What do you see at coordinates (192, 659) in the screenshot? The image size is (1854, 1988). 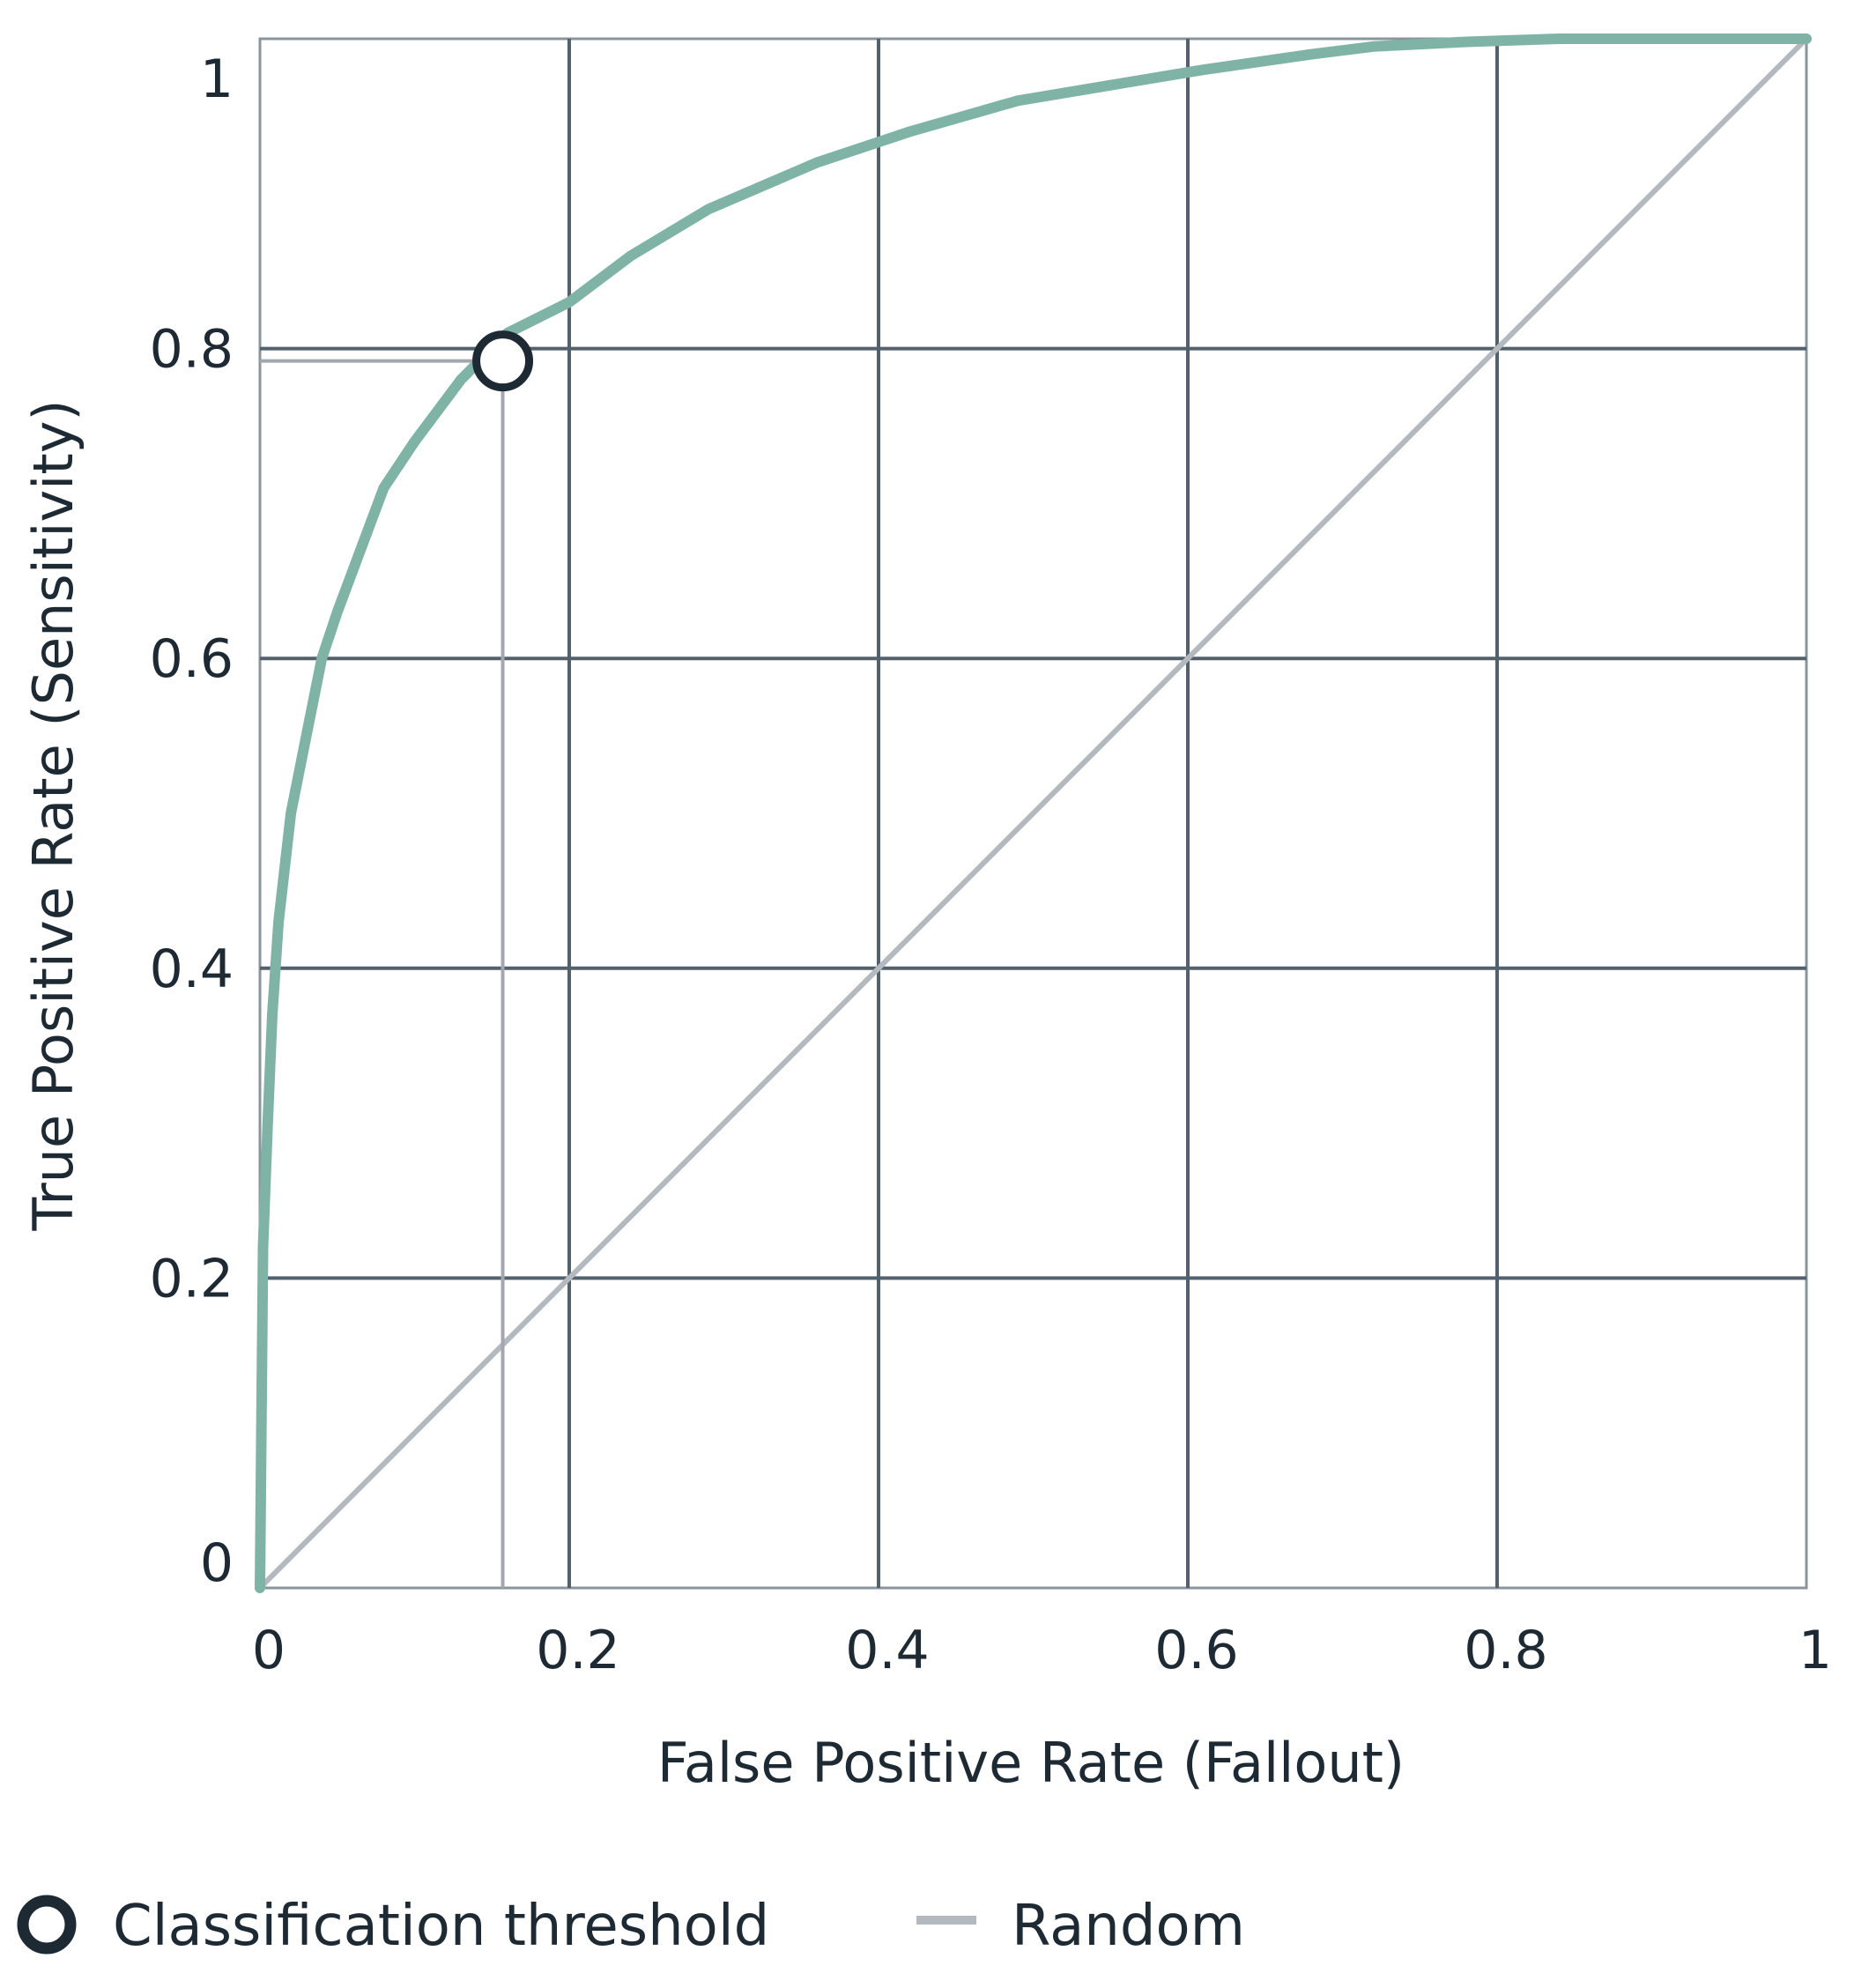 I see `y-tick-label: 0.6` at bounding box center [192, 659].